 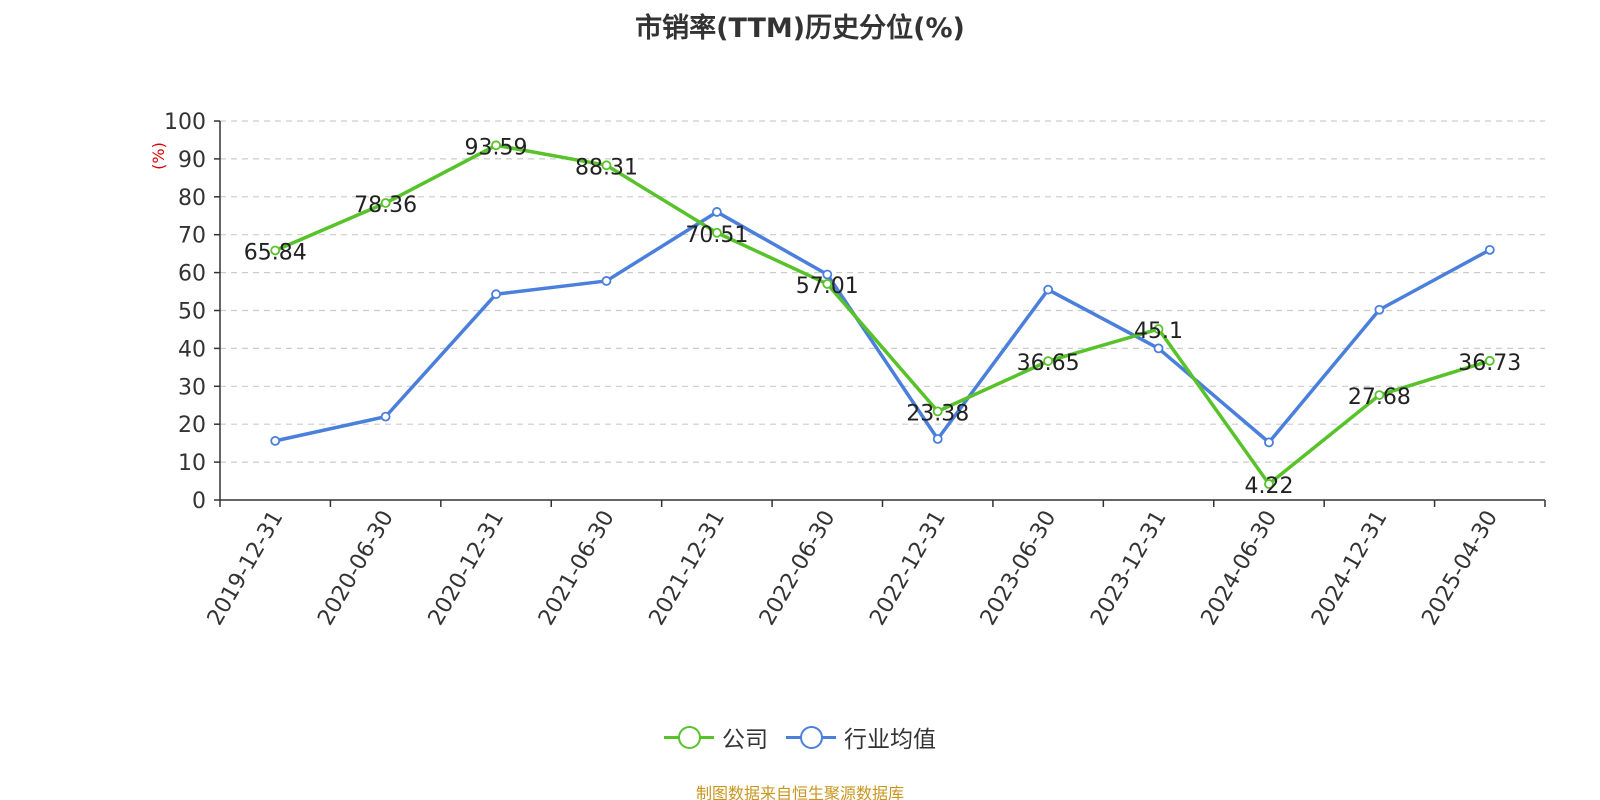 I want to click on legend-label: 行业均值, so click(x=890, y=740).